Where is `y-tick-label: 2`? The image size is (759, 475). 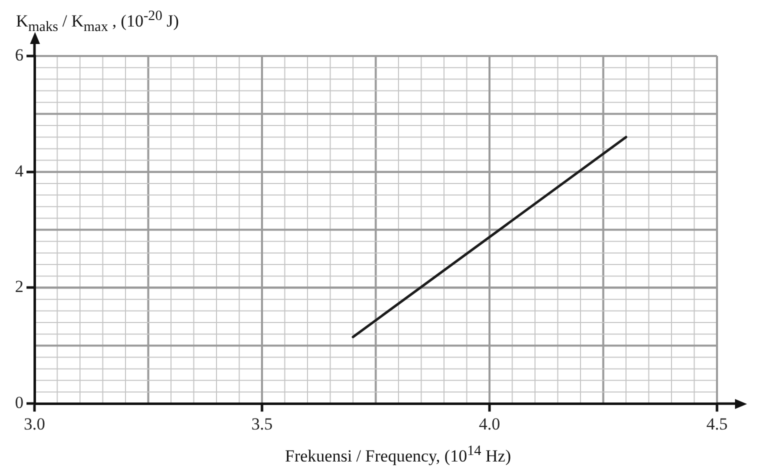
y-tick-label: 2 is located at coordinates (19, 286).